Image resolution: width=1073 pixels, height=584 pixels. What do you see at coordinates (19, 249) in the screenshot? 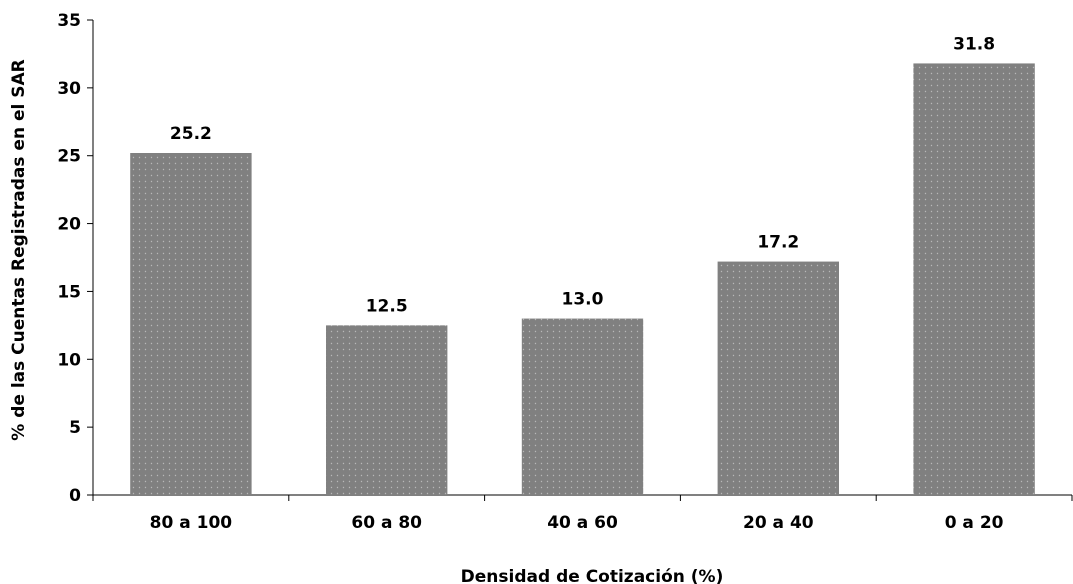
I see `y-axis-title: % de las Cuentas Registradas en el SAR` at bounding box center [19, 249].